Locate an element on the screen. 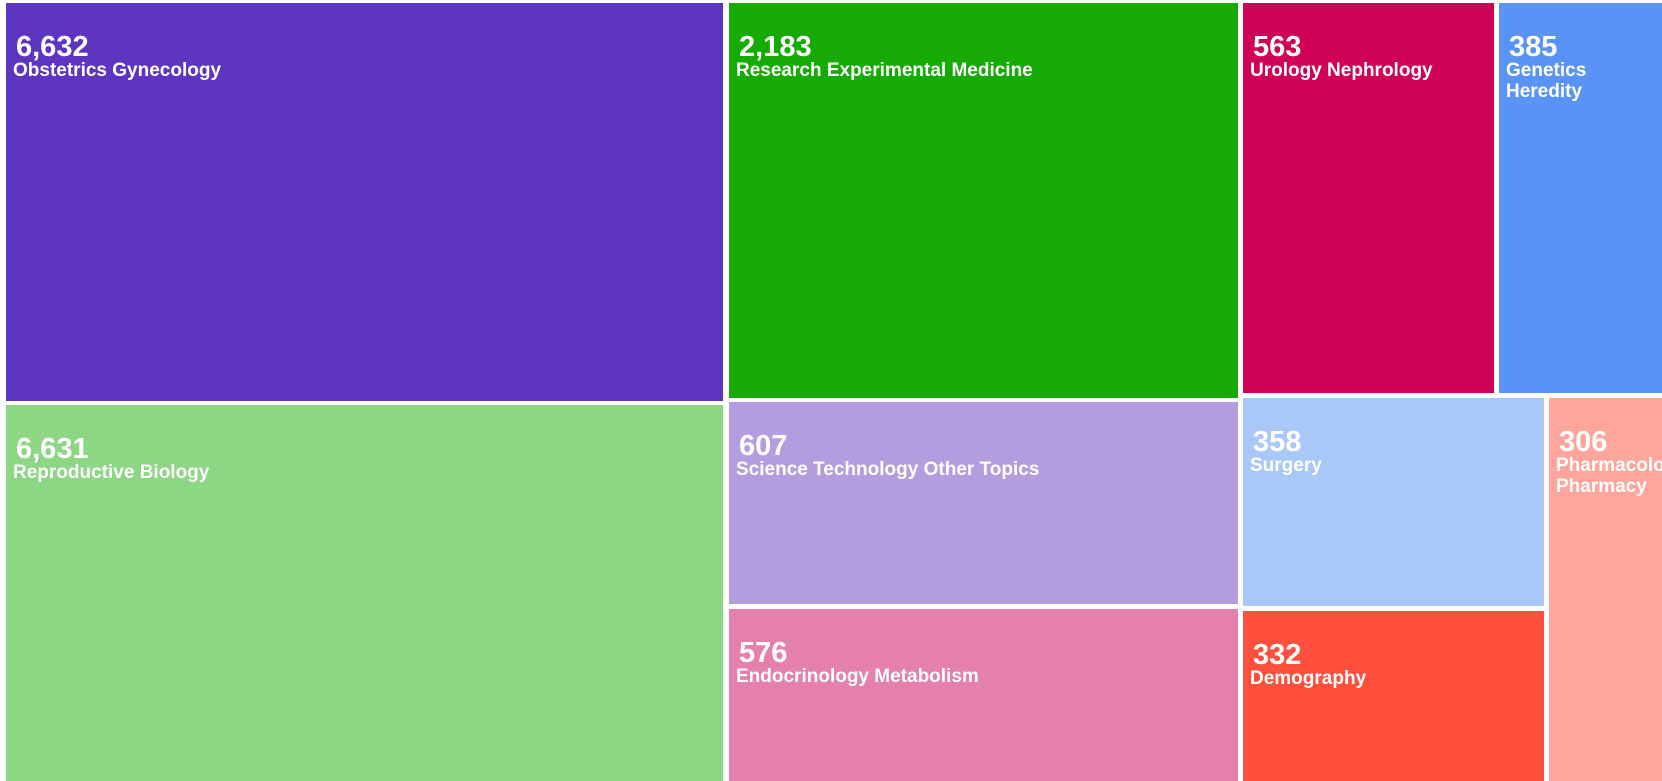 Image resolution: width=1662 pixels, height=781 pixels. tile-label: Obstetrics Gynecology is located at coordinates (117, 70).